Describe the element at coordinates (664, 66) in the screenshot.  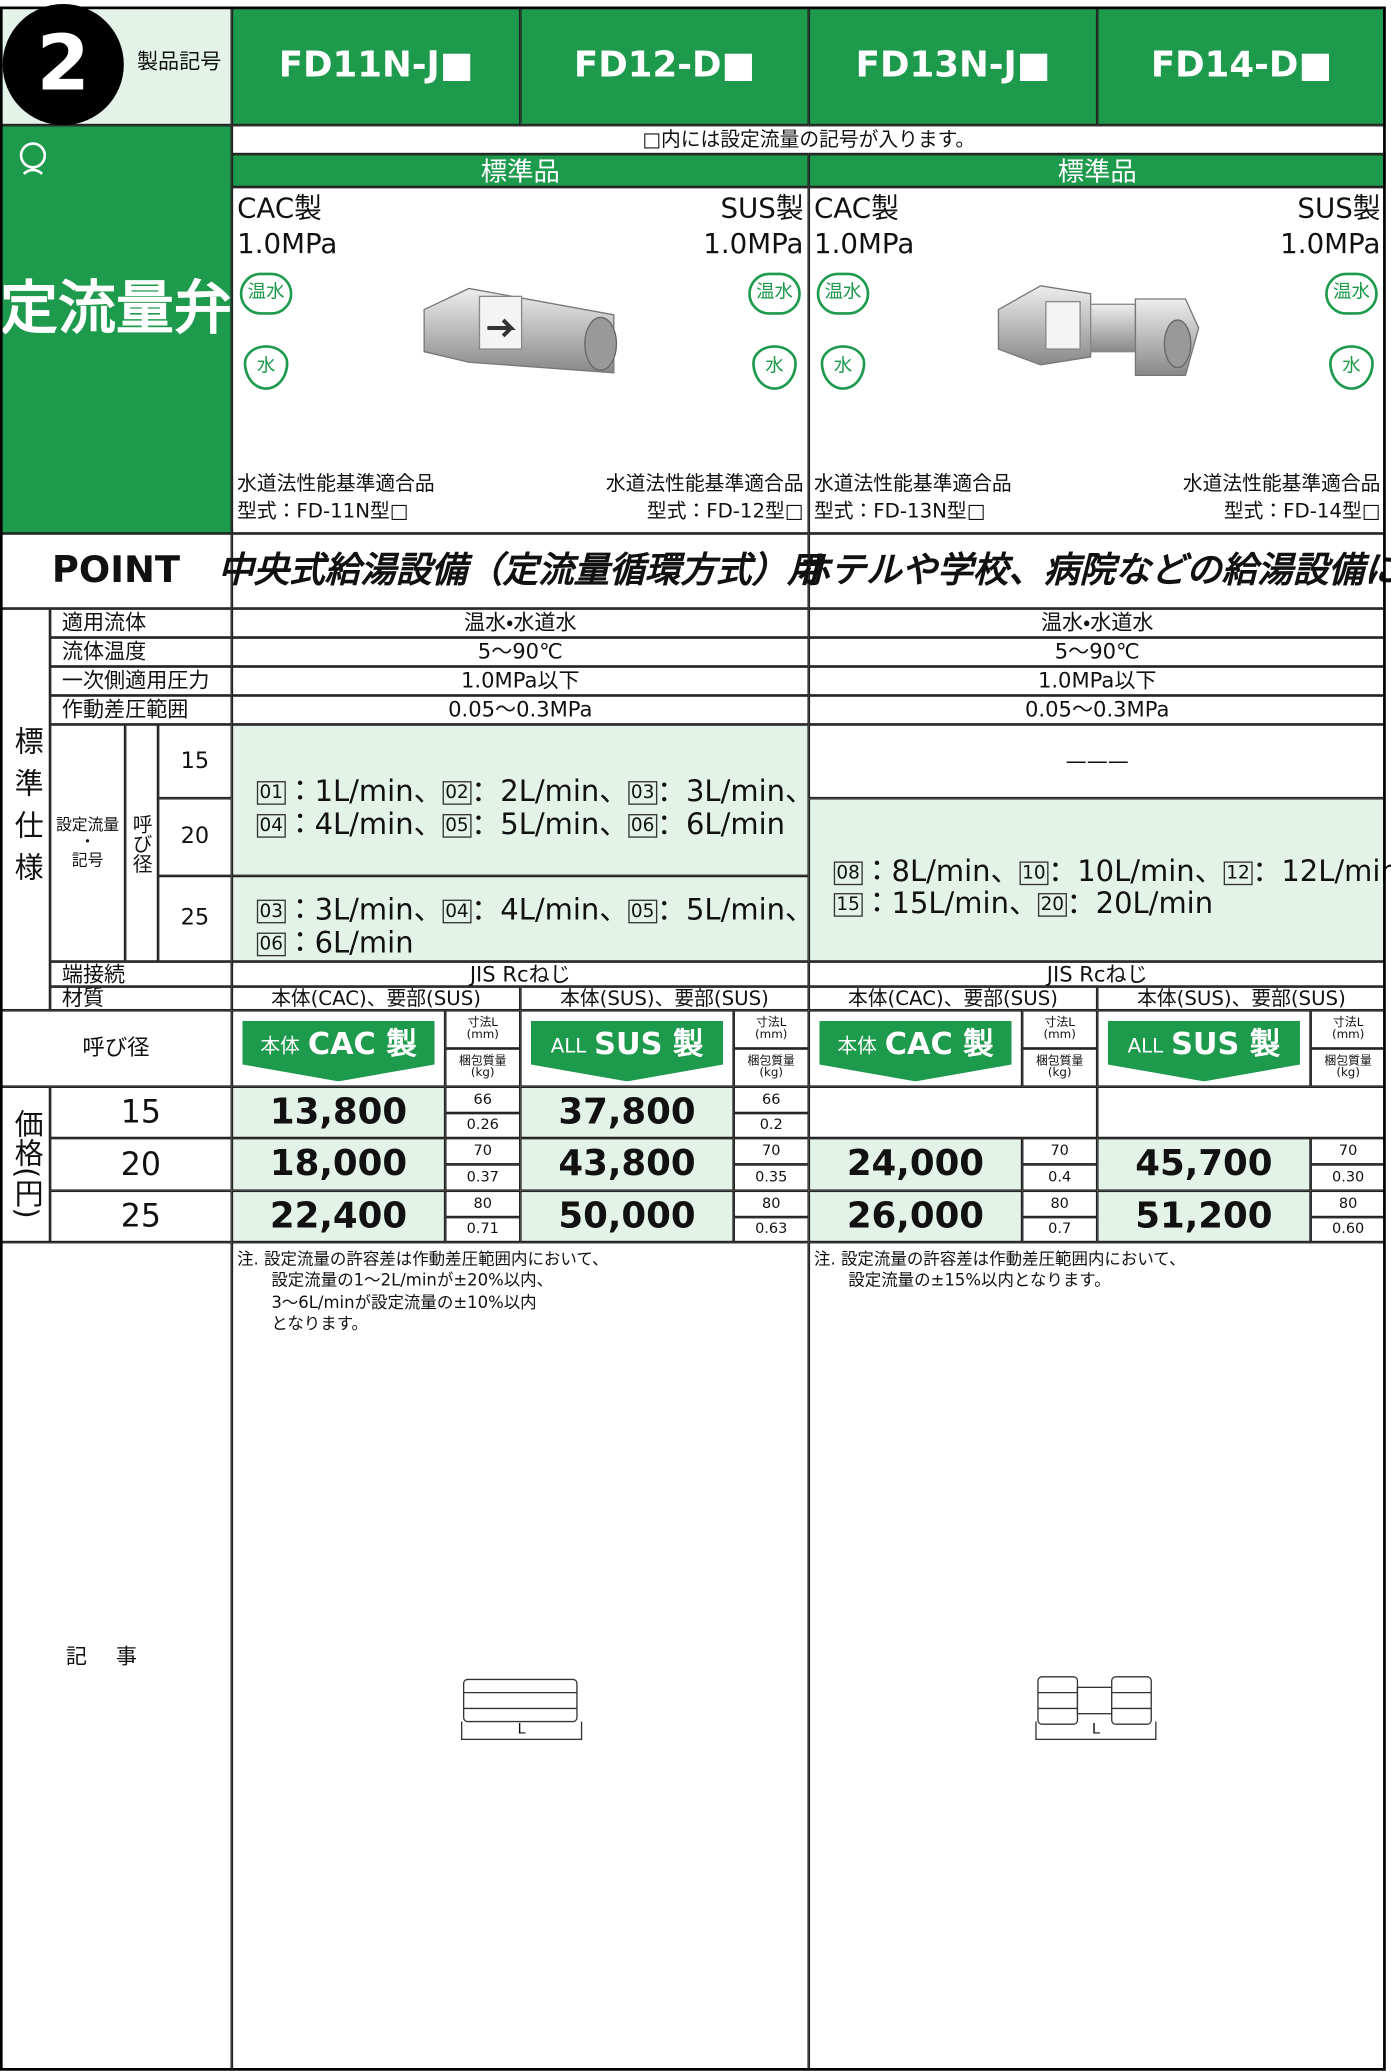
I see `model-code: FD12-D■` at that location.